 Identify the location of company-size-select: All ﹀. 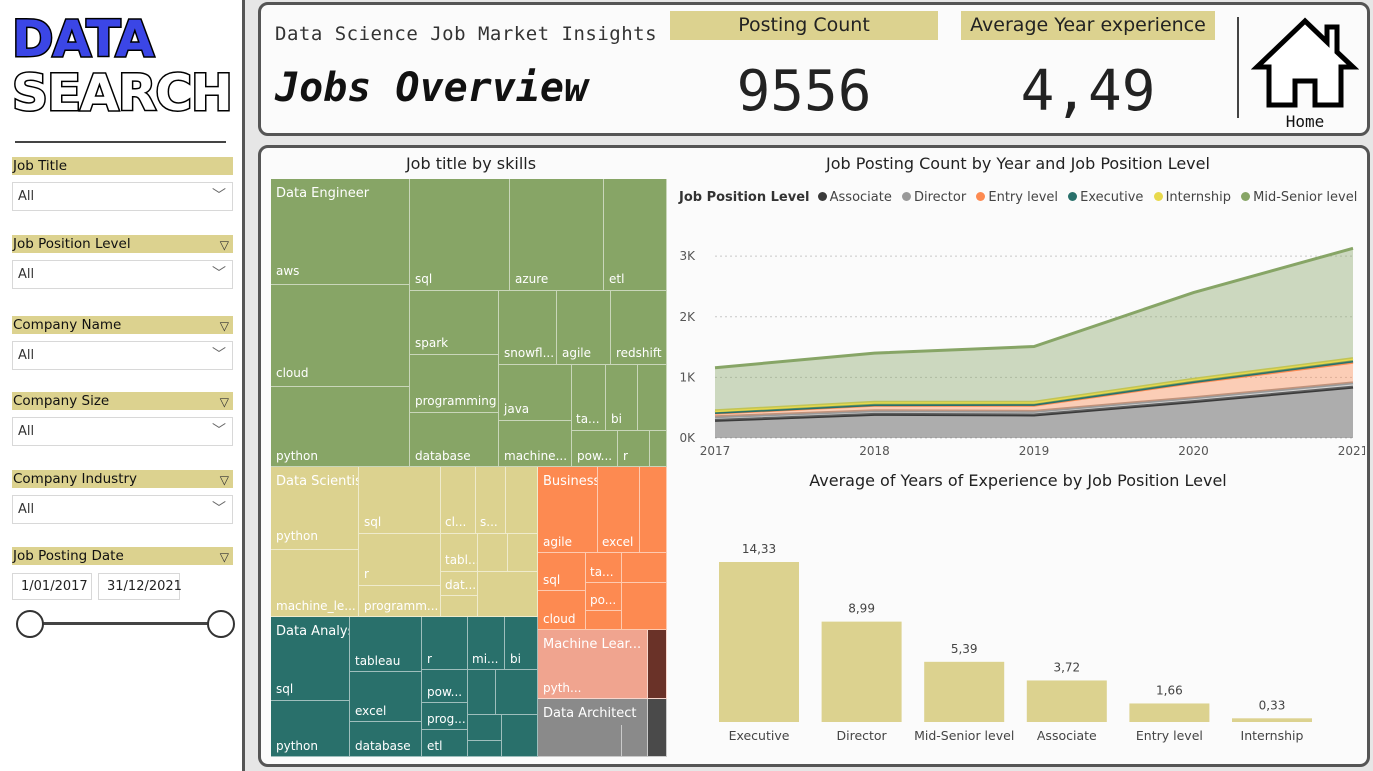
(122, 431).